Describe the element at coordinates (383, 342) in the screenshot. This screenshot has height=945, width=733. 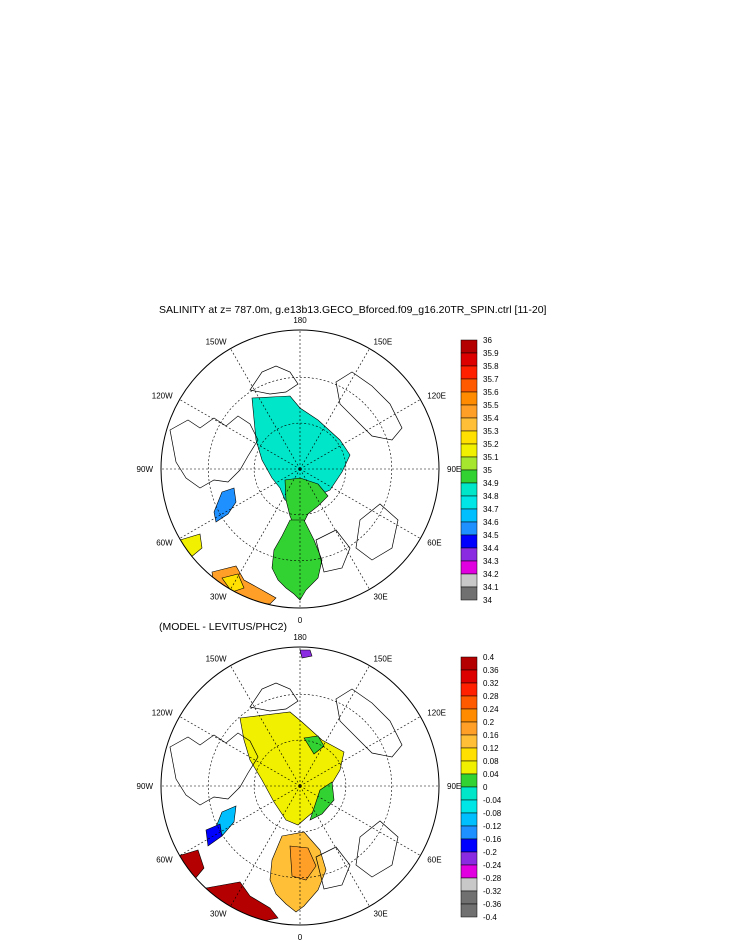
I see `longitude-label: 150E` at that location.